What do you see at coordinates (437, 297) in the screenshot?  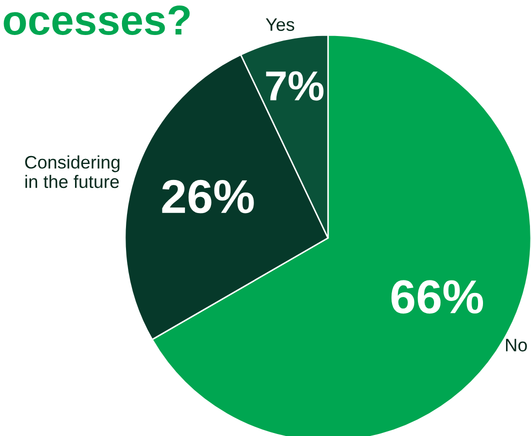 I see `data-label: 66%` at bounding box center [437, 297].